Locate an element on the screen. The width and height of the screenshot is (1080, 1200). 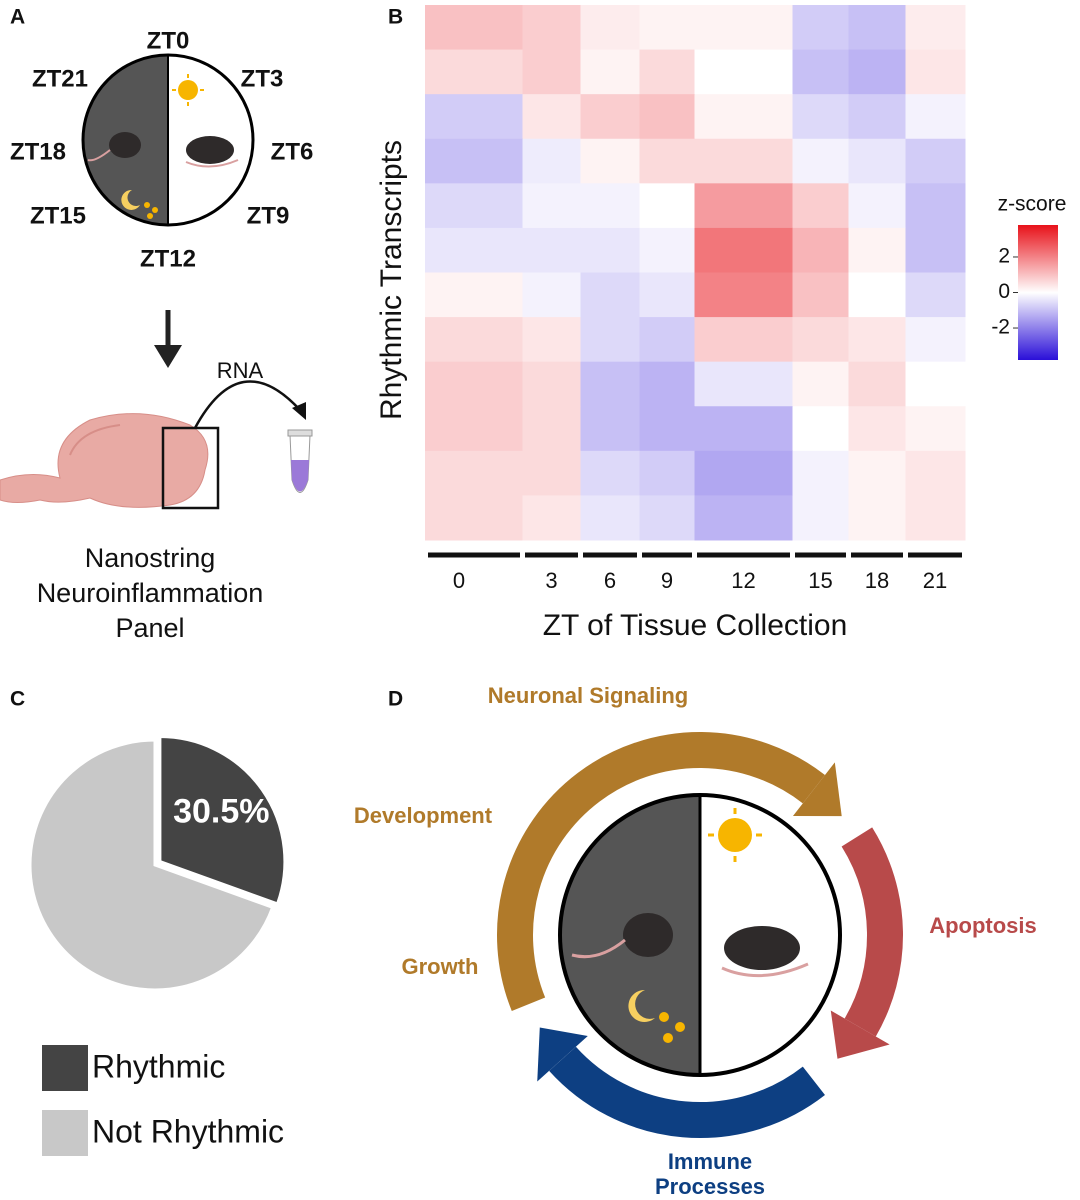
rna-label: RNA is located at coordinates (240, 370).